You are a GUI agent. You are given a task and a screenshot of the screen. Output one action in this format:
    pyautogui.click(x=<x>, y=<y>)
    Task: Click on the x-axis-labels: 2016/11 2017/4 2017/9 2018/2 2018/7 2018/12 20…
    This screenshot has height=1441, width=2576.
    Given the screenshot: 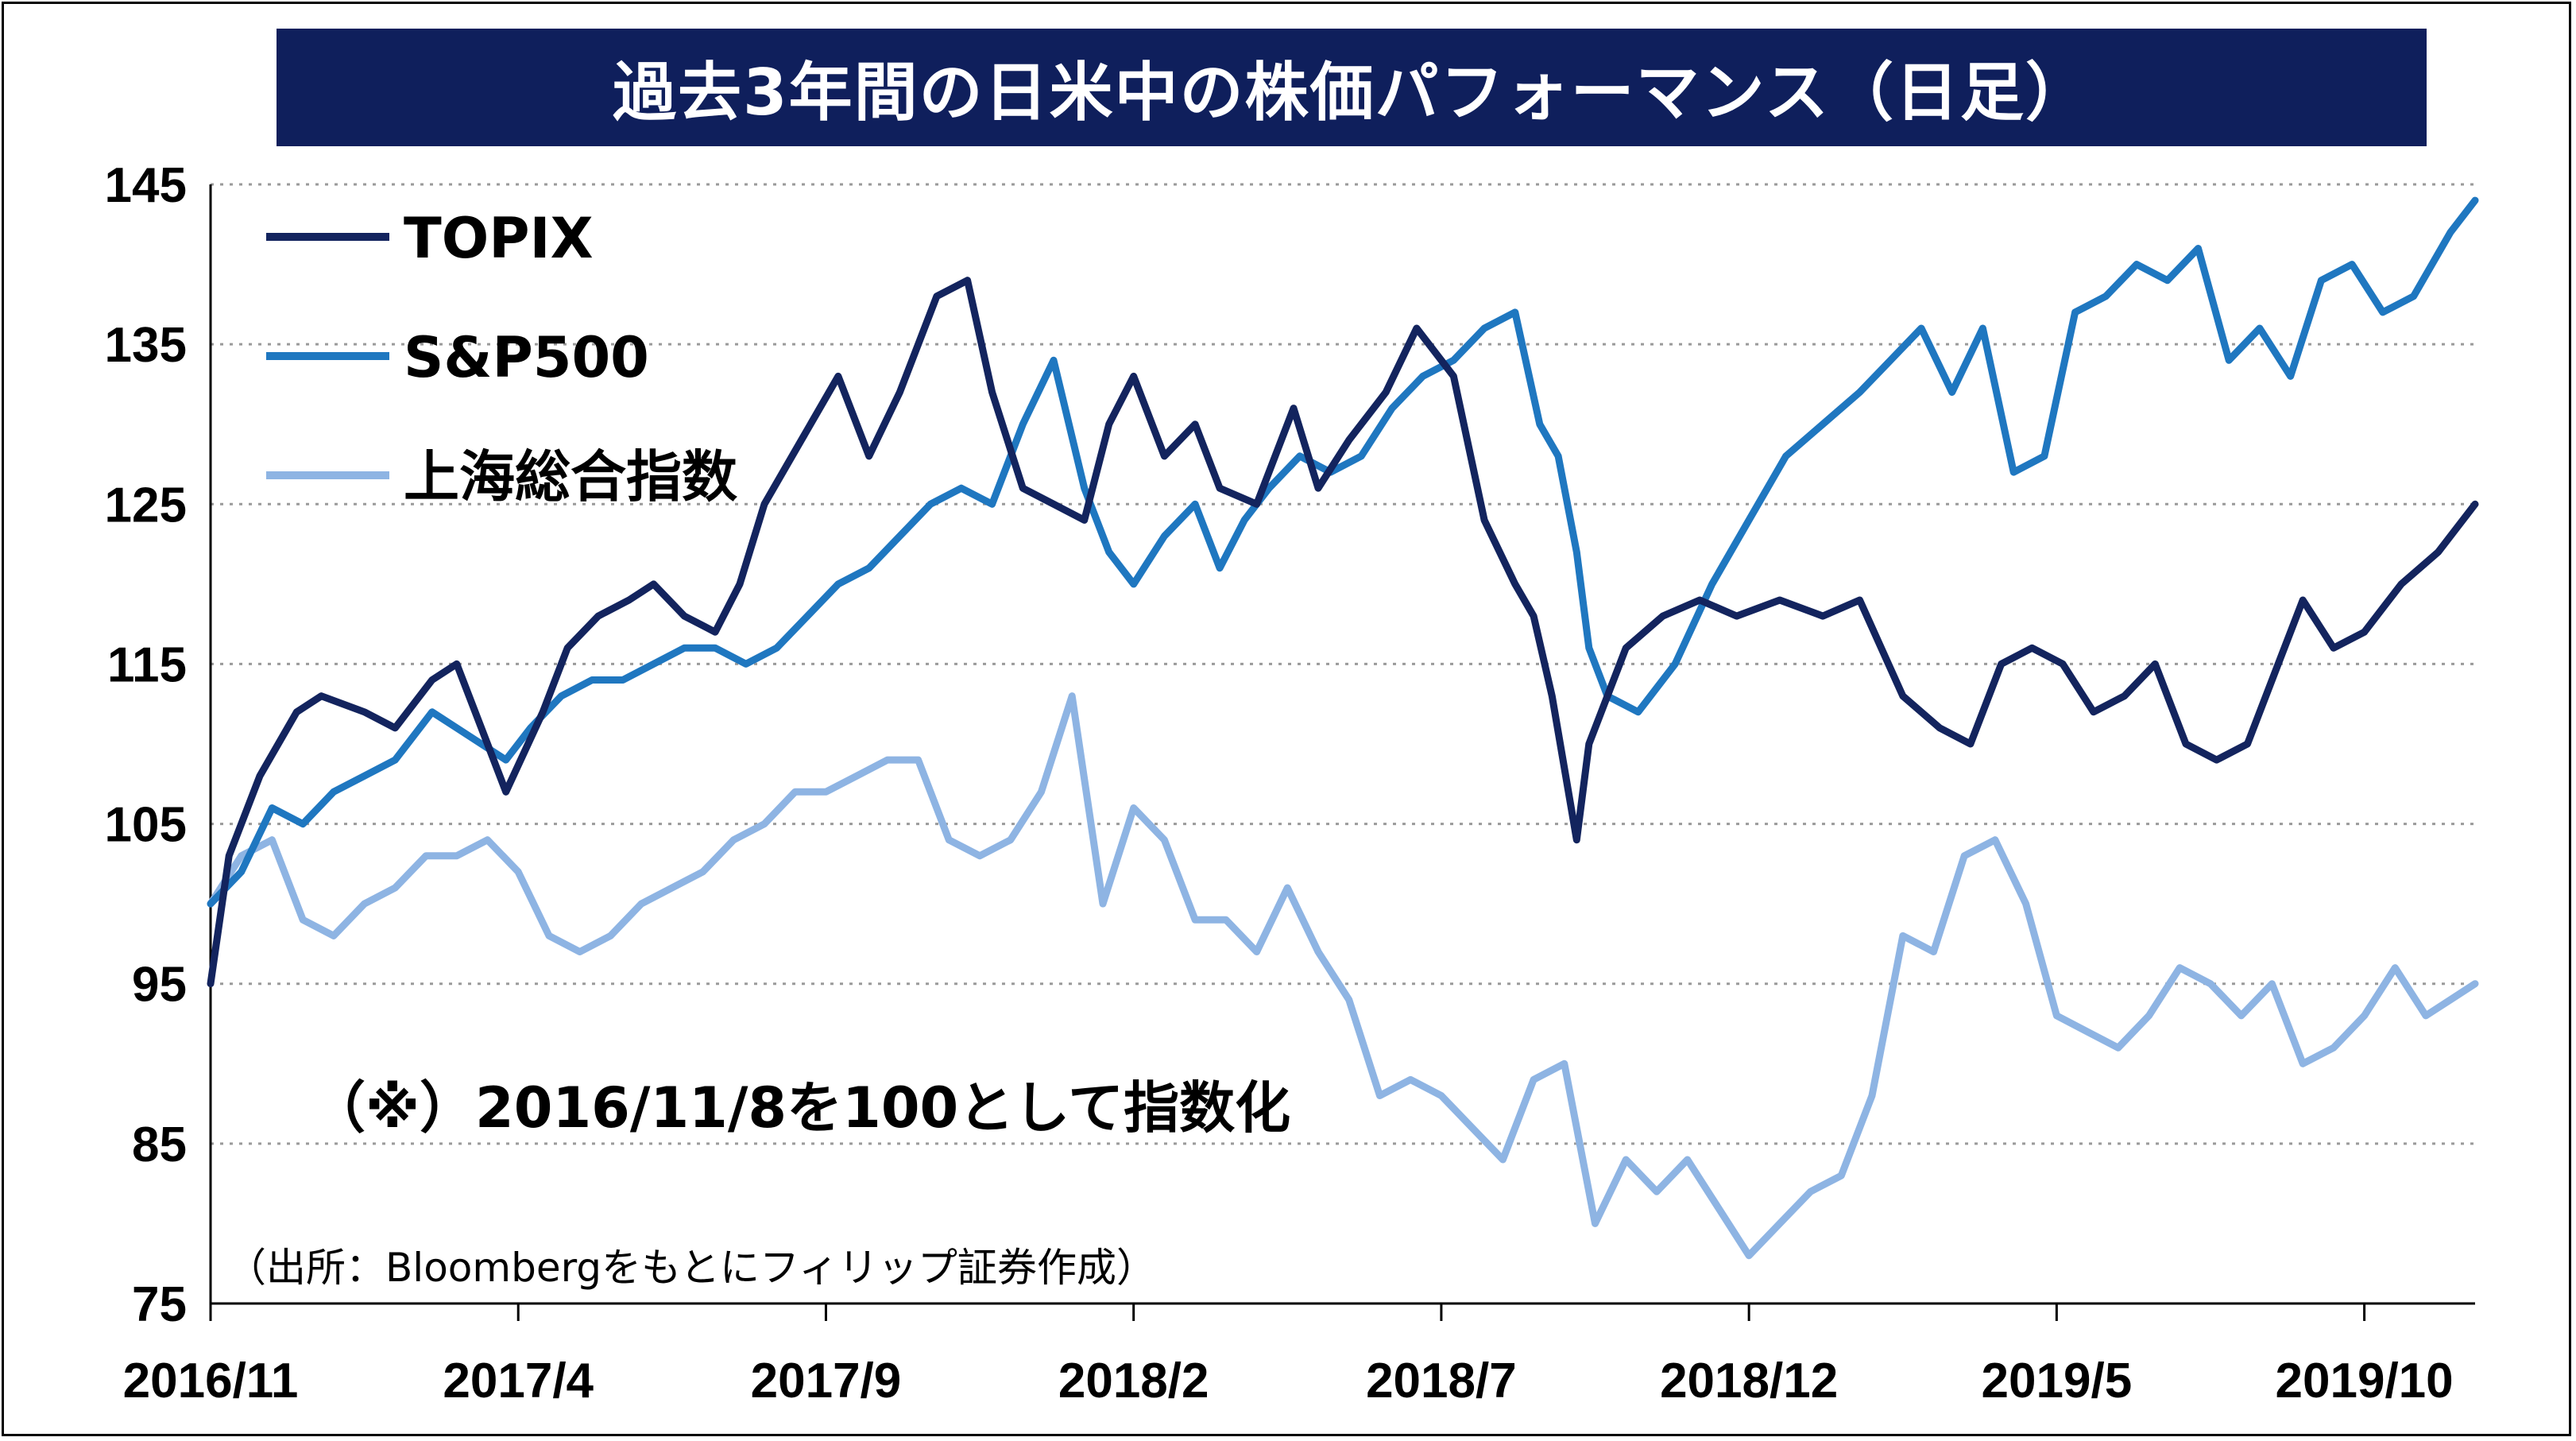 What is the action you would take?
    pyautogui.click(x=1288, y=1381)
    